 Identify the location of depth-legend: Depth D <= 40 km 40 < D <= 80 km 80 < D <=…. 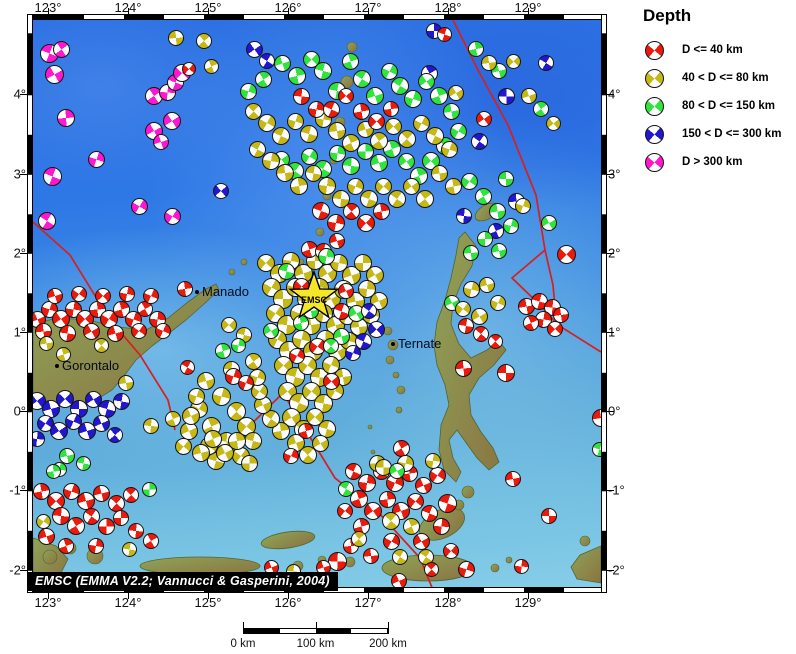
(716, 91).